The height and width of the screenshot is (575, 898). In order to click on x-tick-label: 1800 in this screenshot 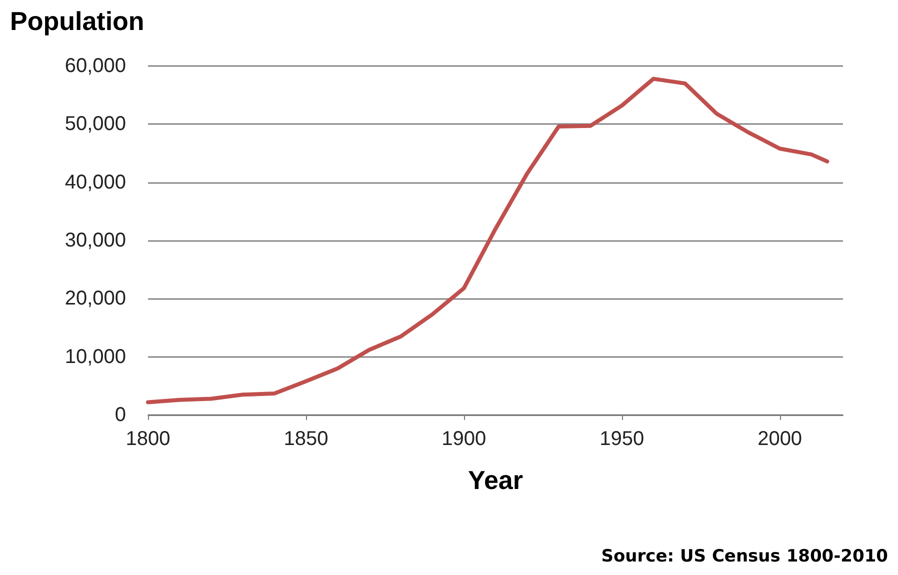, I will do `click(148, 439)`.